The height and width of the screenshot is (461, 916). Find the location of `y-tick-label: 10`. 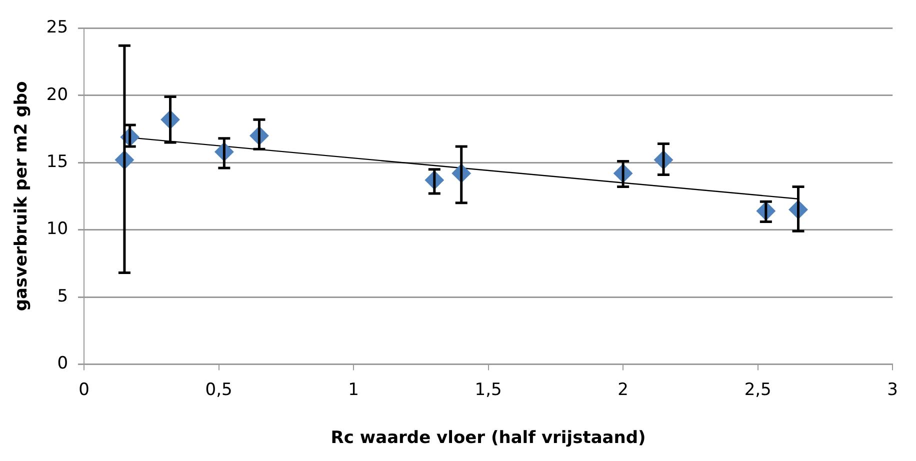

y-tick-label: 10 is located at coordinates (57, 229).